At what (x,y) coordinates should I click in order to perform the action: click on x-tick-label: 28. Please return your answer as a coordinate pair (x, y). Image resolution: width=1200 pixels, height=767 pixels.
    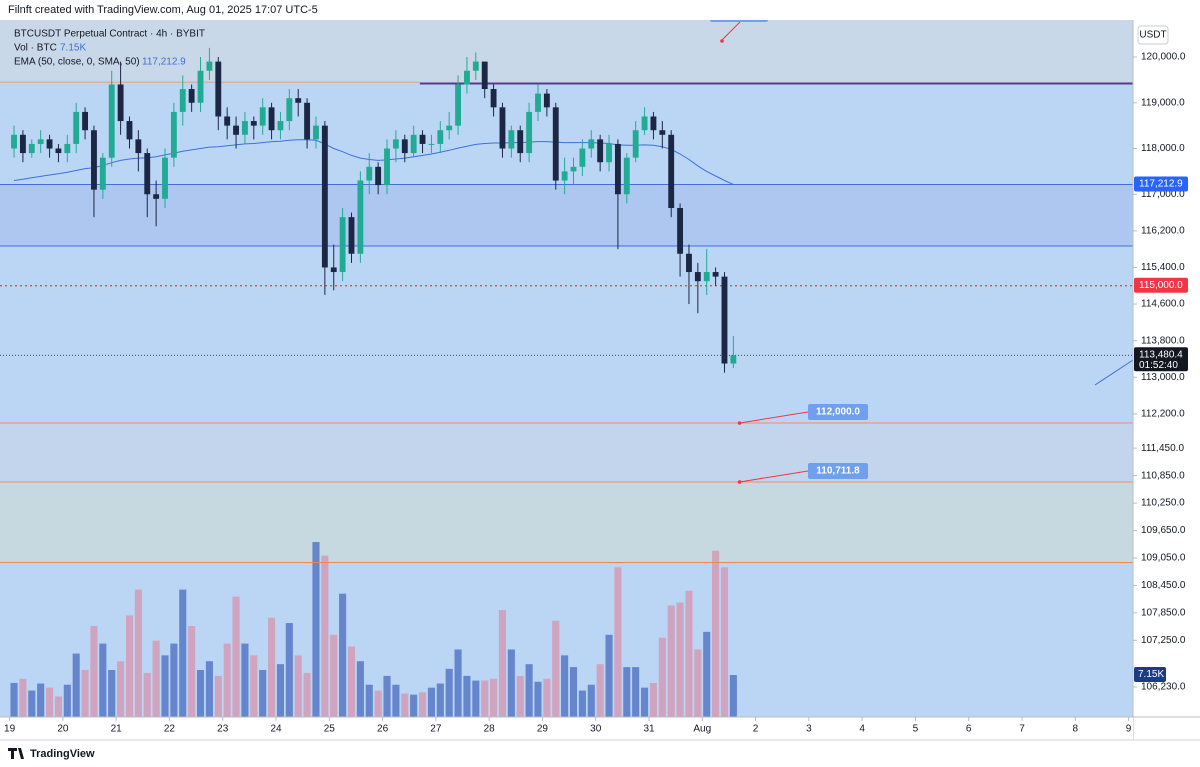
    Looking at the image, I should click on (490, 729).